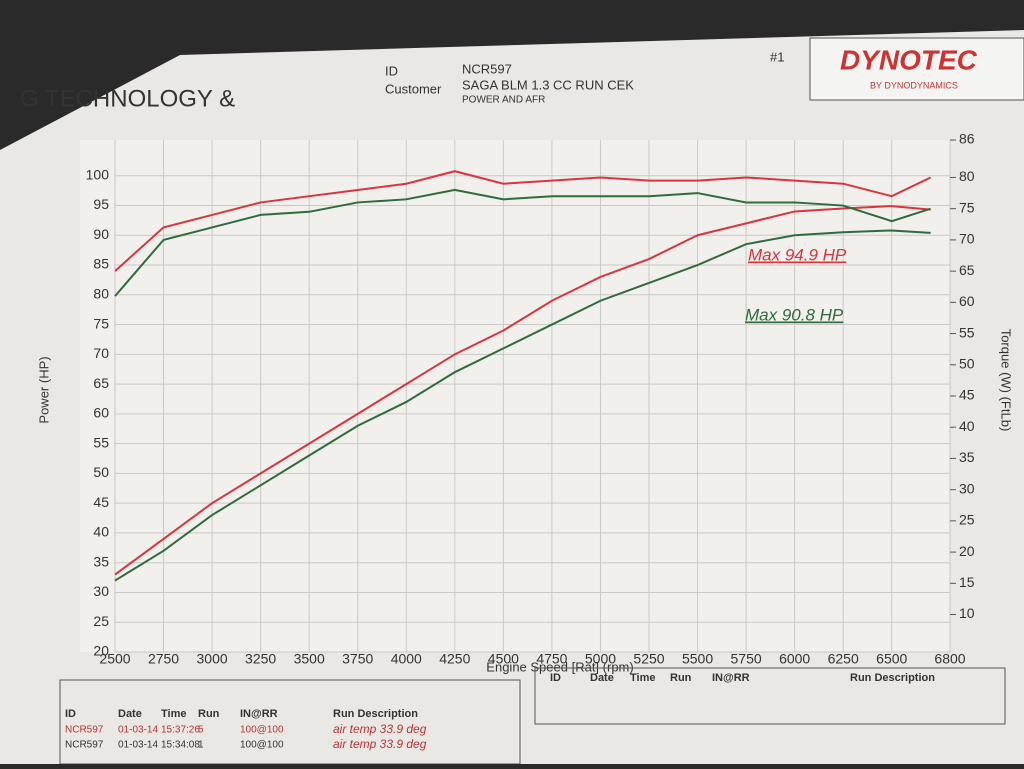  What do you see at coordinates (967, 139) in the screenshot?
I see `y2-tick-label: 86` at bounding box center [967, 139].